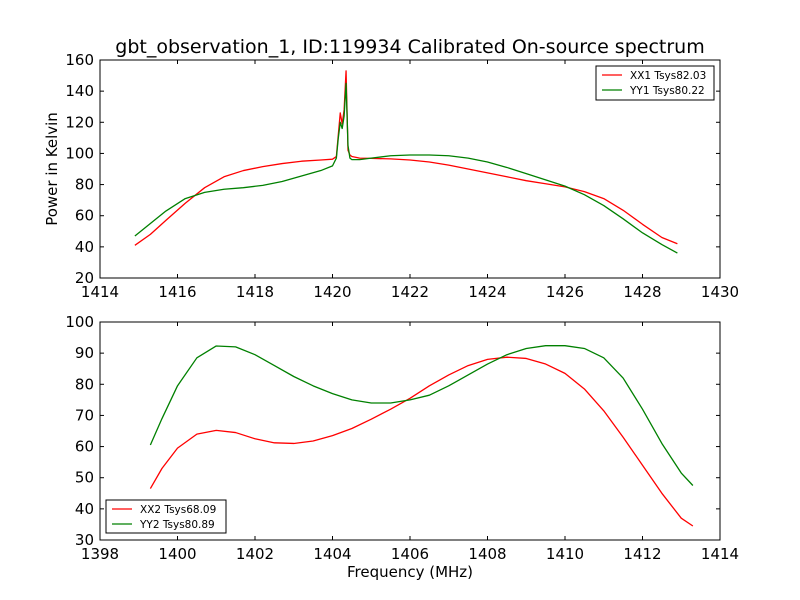  I want to click on y-tick-label: 50, so click(84, 478).